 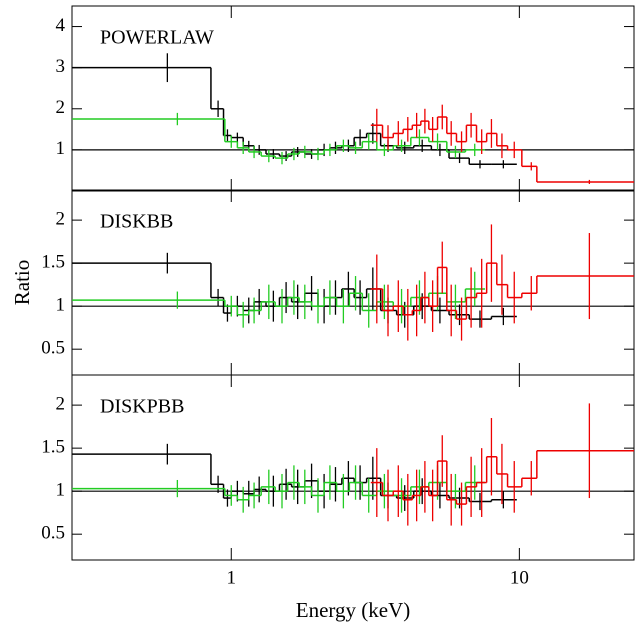 I want to click on x-tick-label: 1, so click(x=232, y=577).